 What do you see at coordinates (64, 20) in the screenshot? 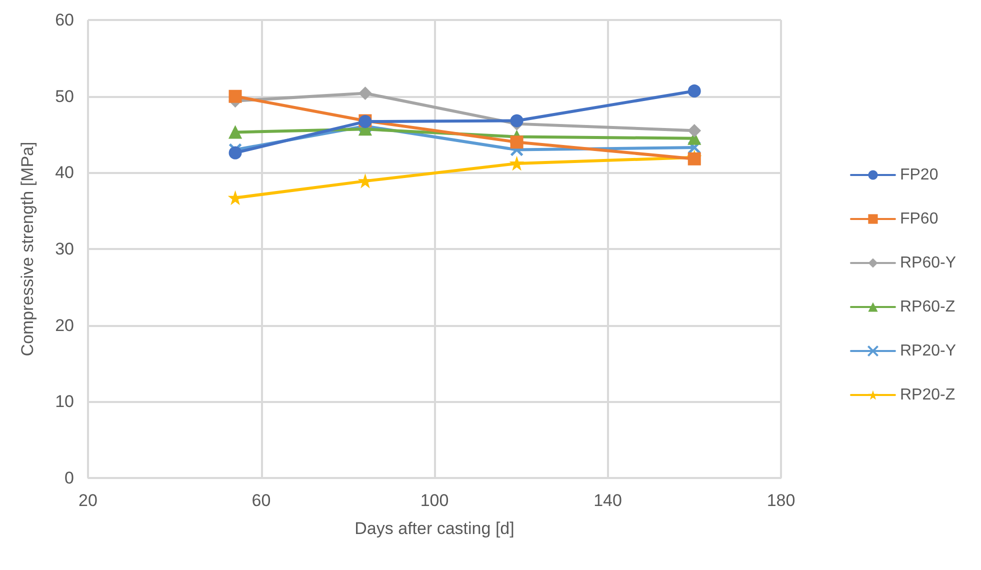
I see `y-tick-label: 60` at bounding box center [64, 20].